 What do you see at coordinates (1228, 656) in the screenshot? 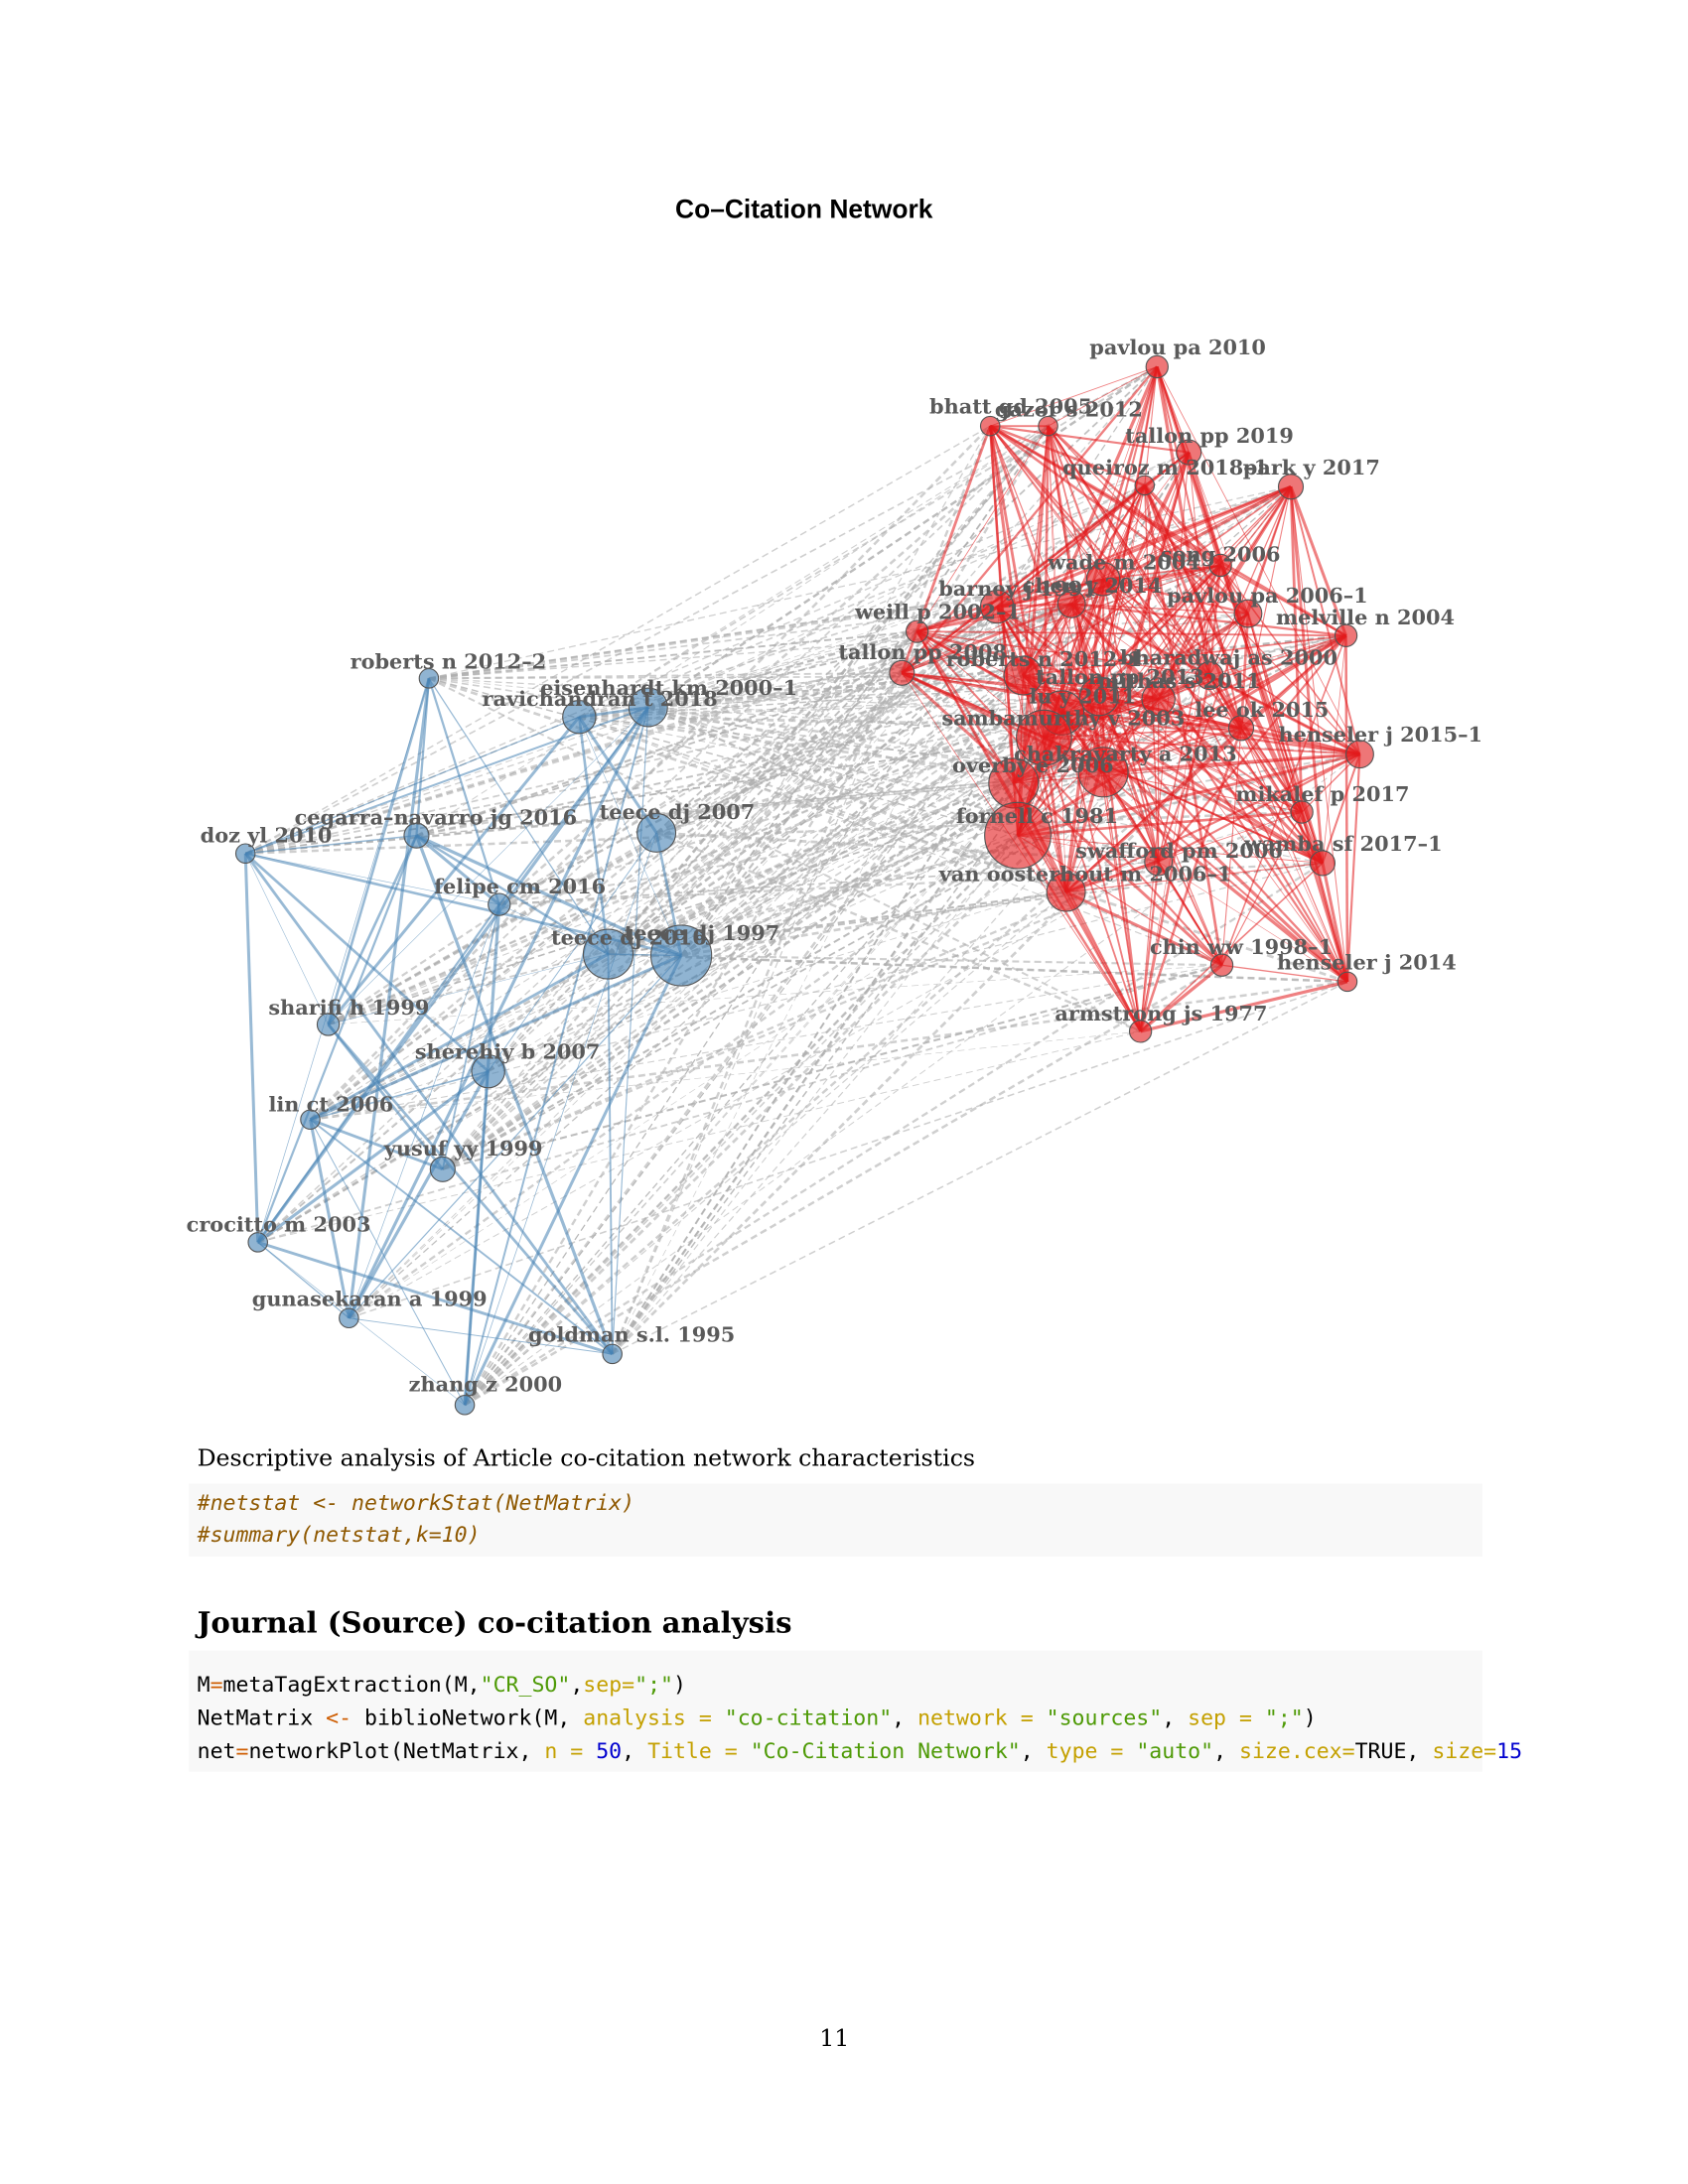
I see `node-label: bharadwaj as 2000` at bounding box center [1228, 656].